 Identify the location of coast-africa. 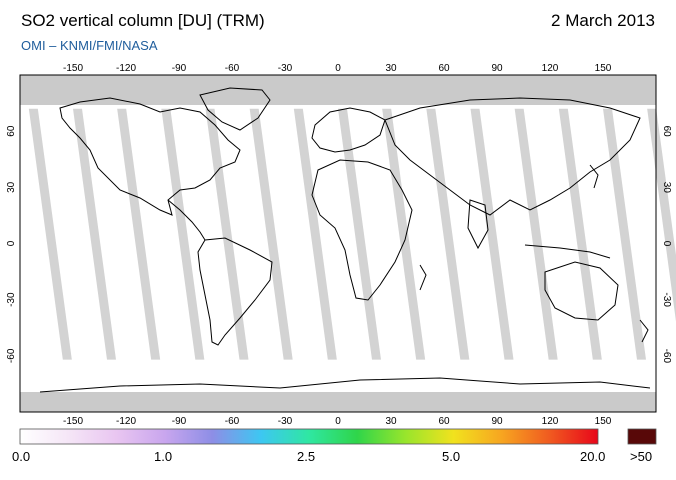
(362, 230).